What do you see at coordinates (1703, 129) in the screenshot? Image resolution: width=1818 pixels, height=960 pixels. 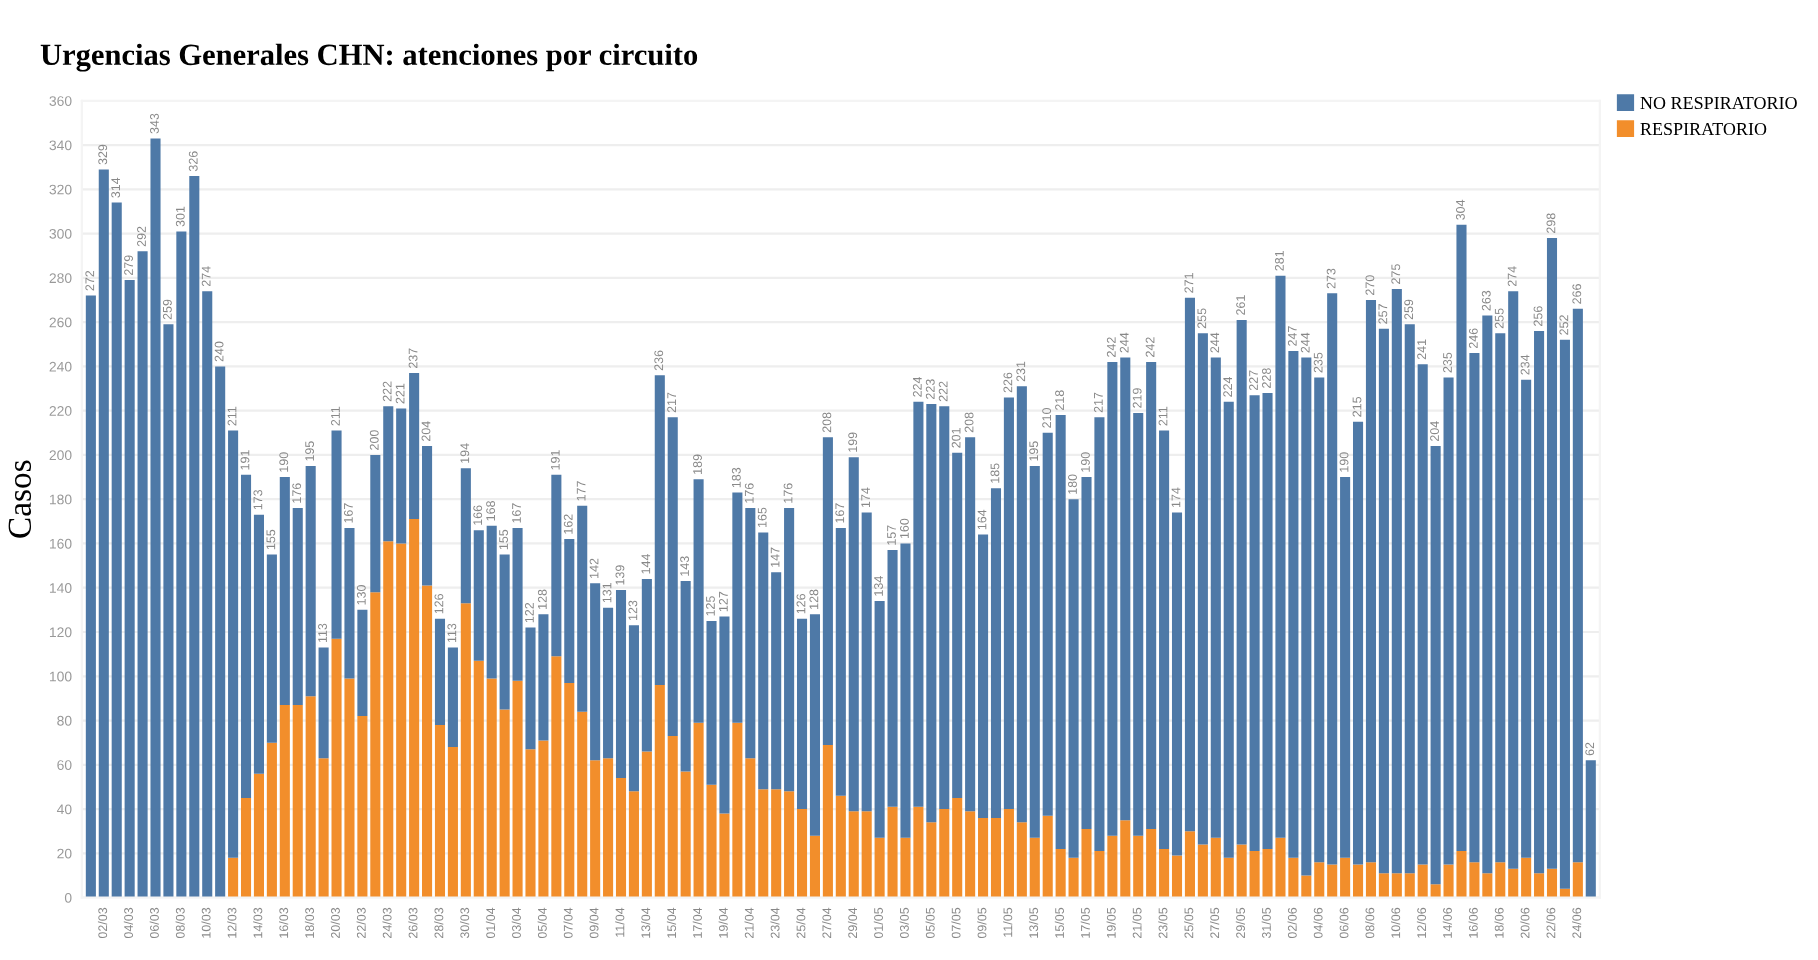 I see `legend-label: RESPIRATORIO` at bounding box center [1703, 129].